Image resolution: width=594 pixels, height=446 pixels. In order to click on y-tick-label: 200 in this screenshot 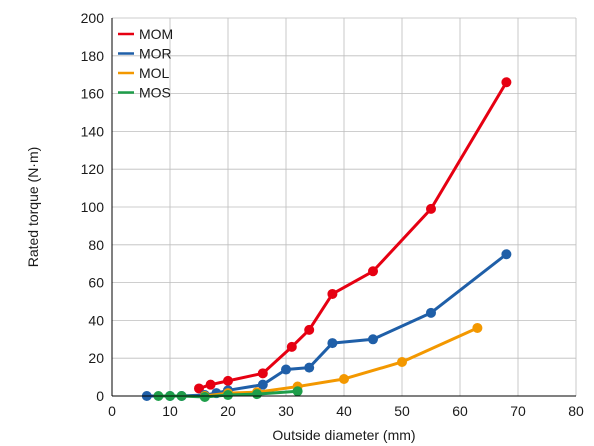, I will do `click(93, 18)`.